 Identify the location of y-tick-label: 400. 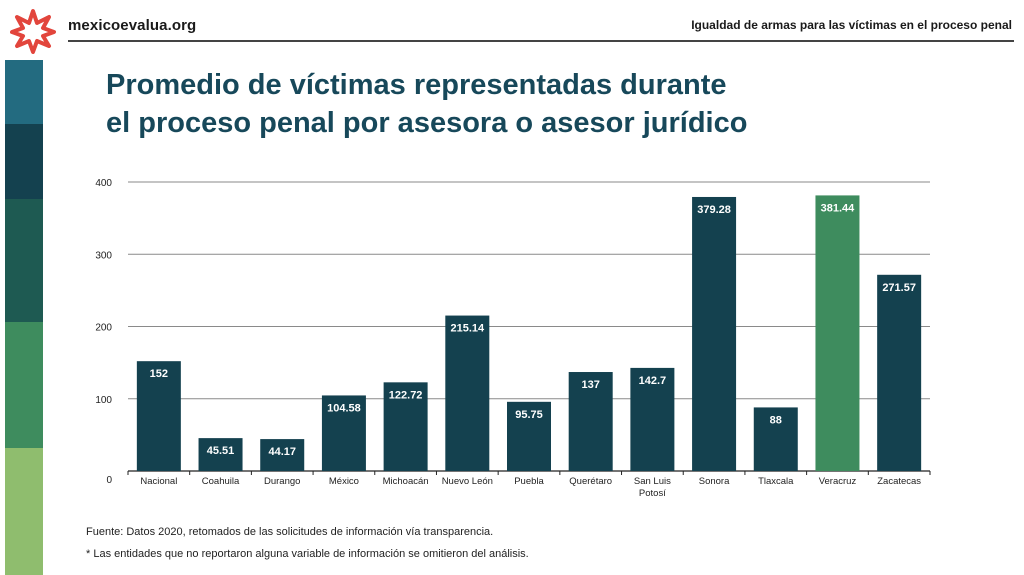
(103, 183).